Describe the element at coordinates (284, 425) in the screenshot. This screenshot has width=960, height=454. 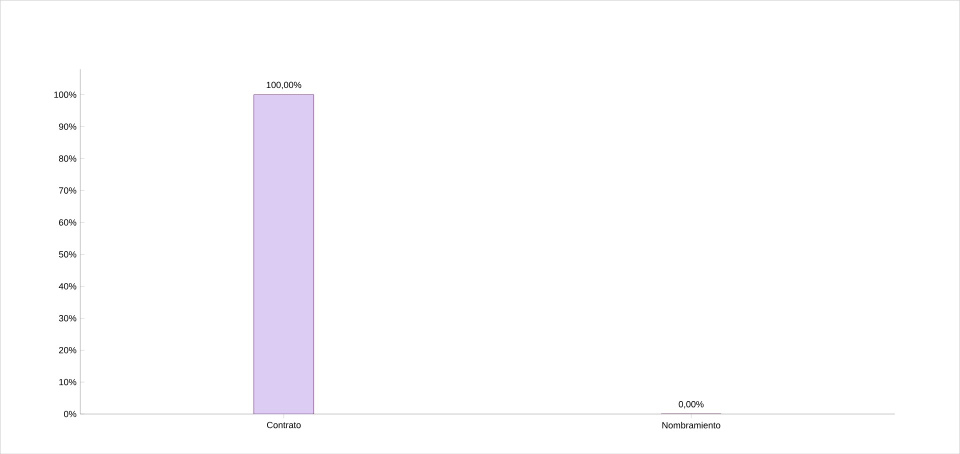
I see `x-tick-label: Contrato` at that location.